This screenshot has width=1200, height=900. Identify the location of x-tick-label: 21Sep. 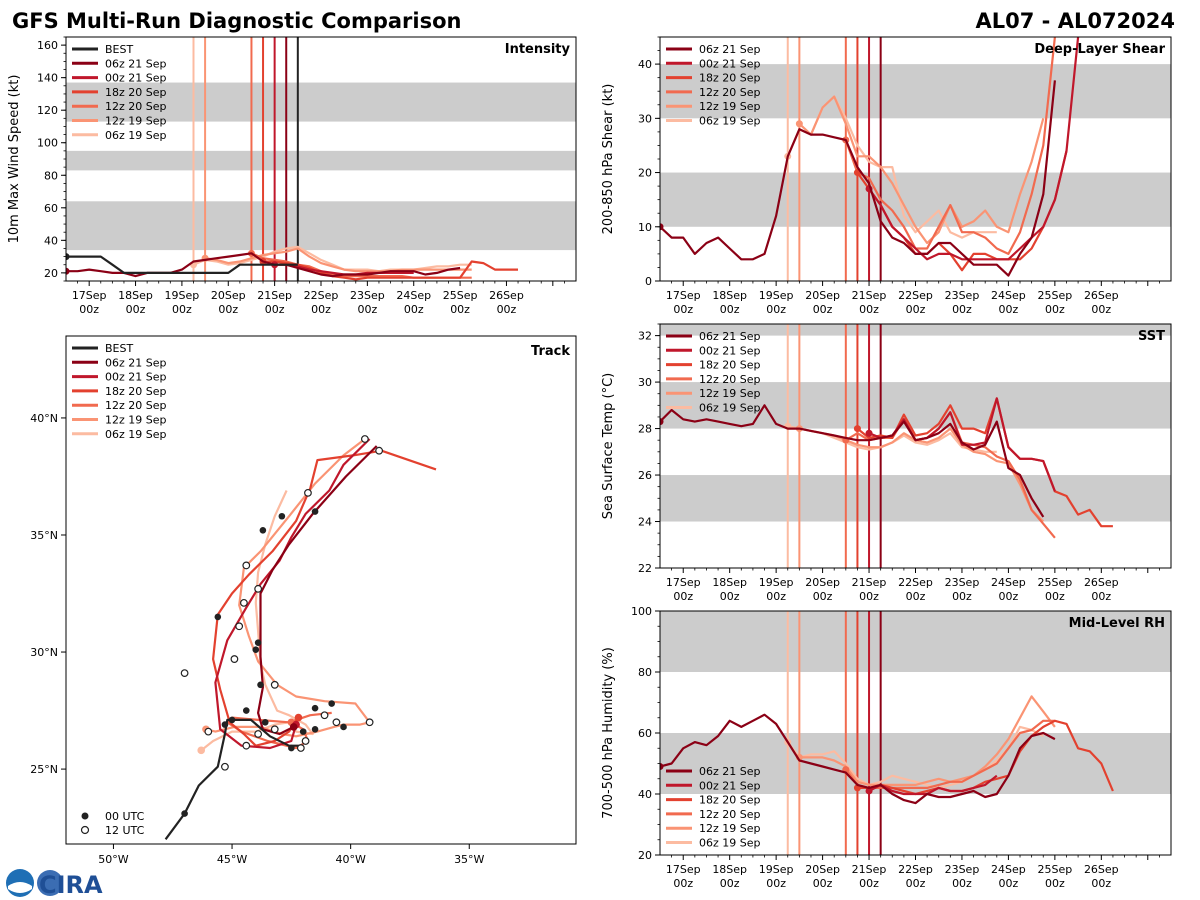
(869, 869).